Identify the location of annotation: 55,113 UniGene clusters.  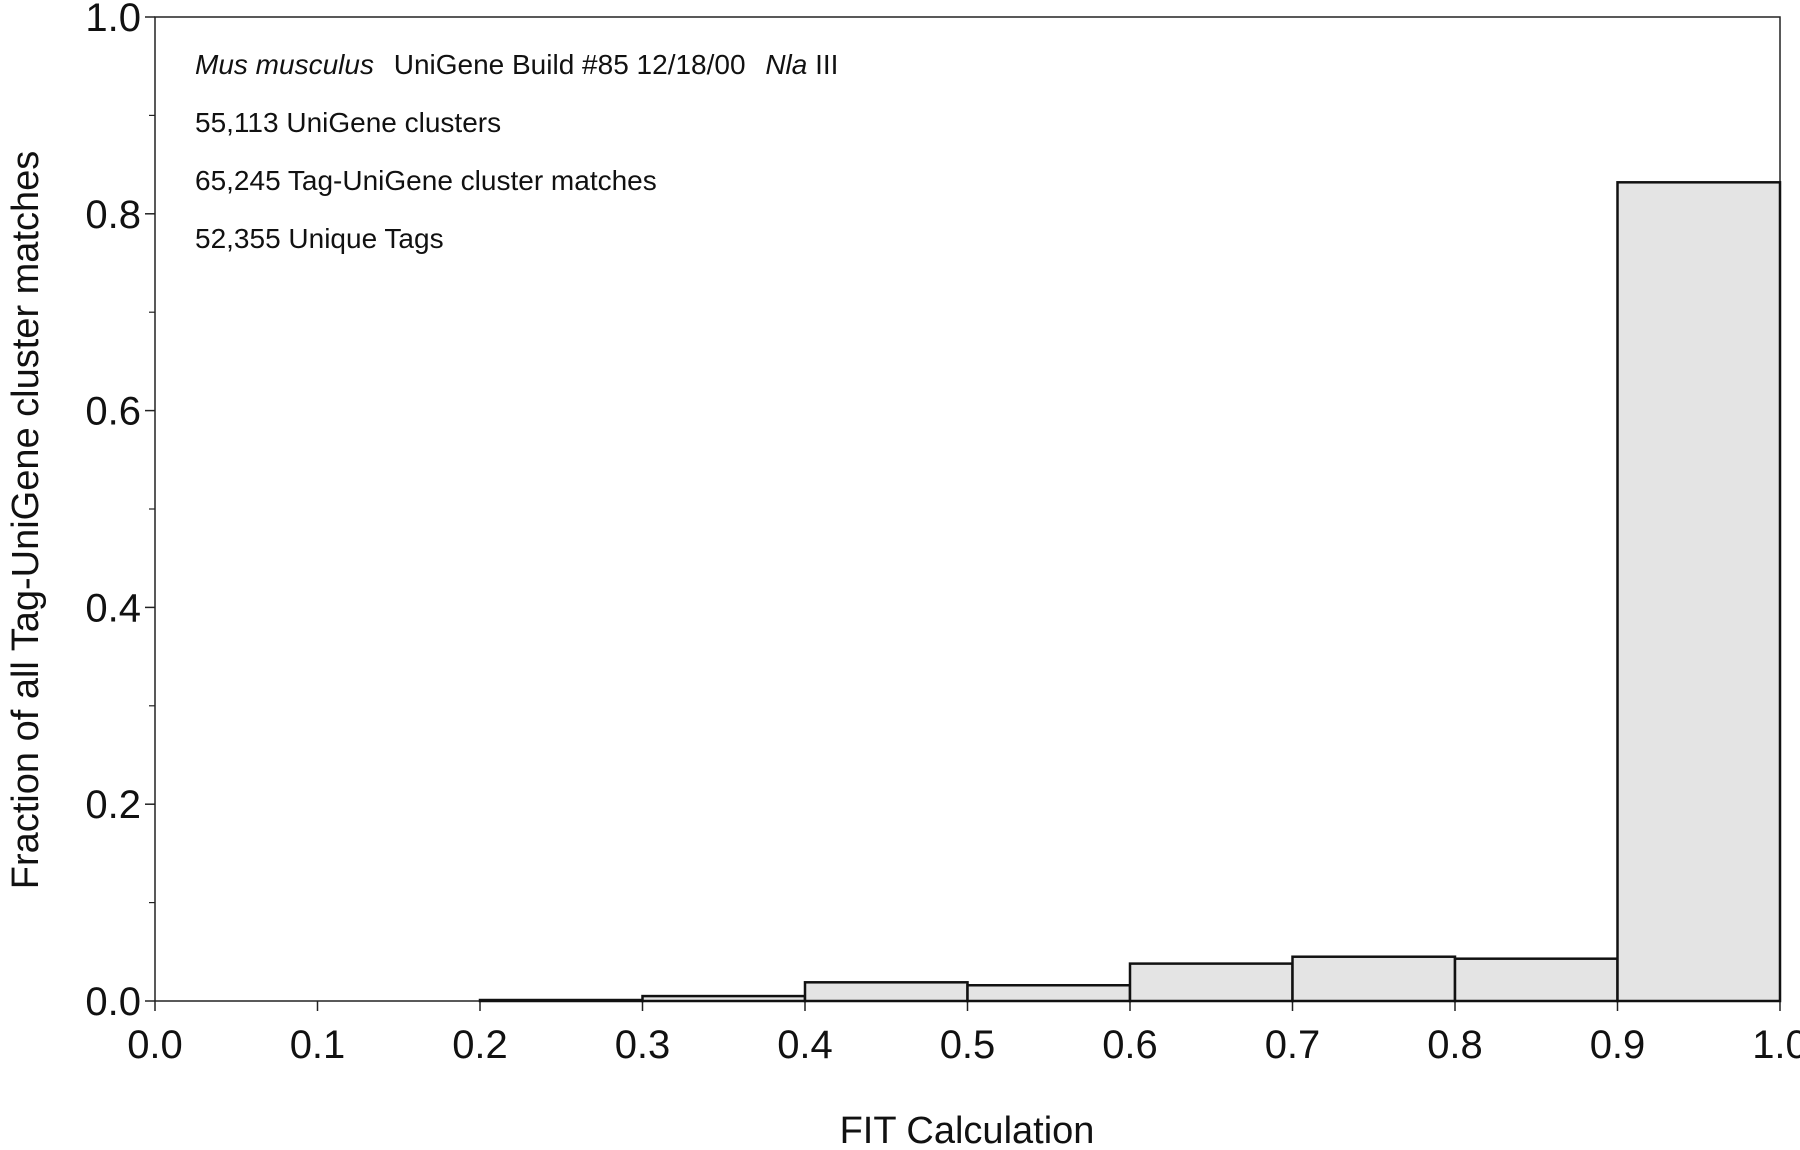
(348, 122).